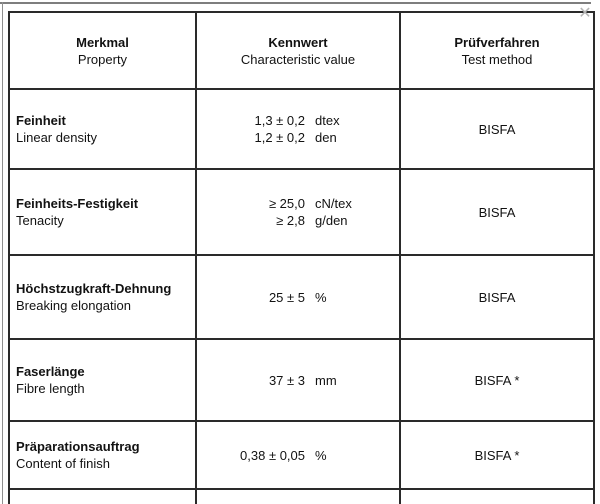  I want to click on property-label-de: Feinheits-Festigkeit, so click(77, 203).